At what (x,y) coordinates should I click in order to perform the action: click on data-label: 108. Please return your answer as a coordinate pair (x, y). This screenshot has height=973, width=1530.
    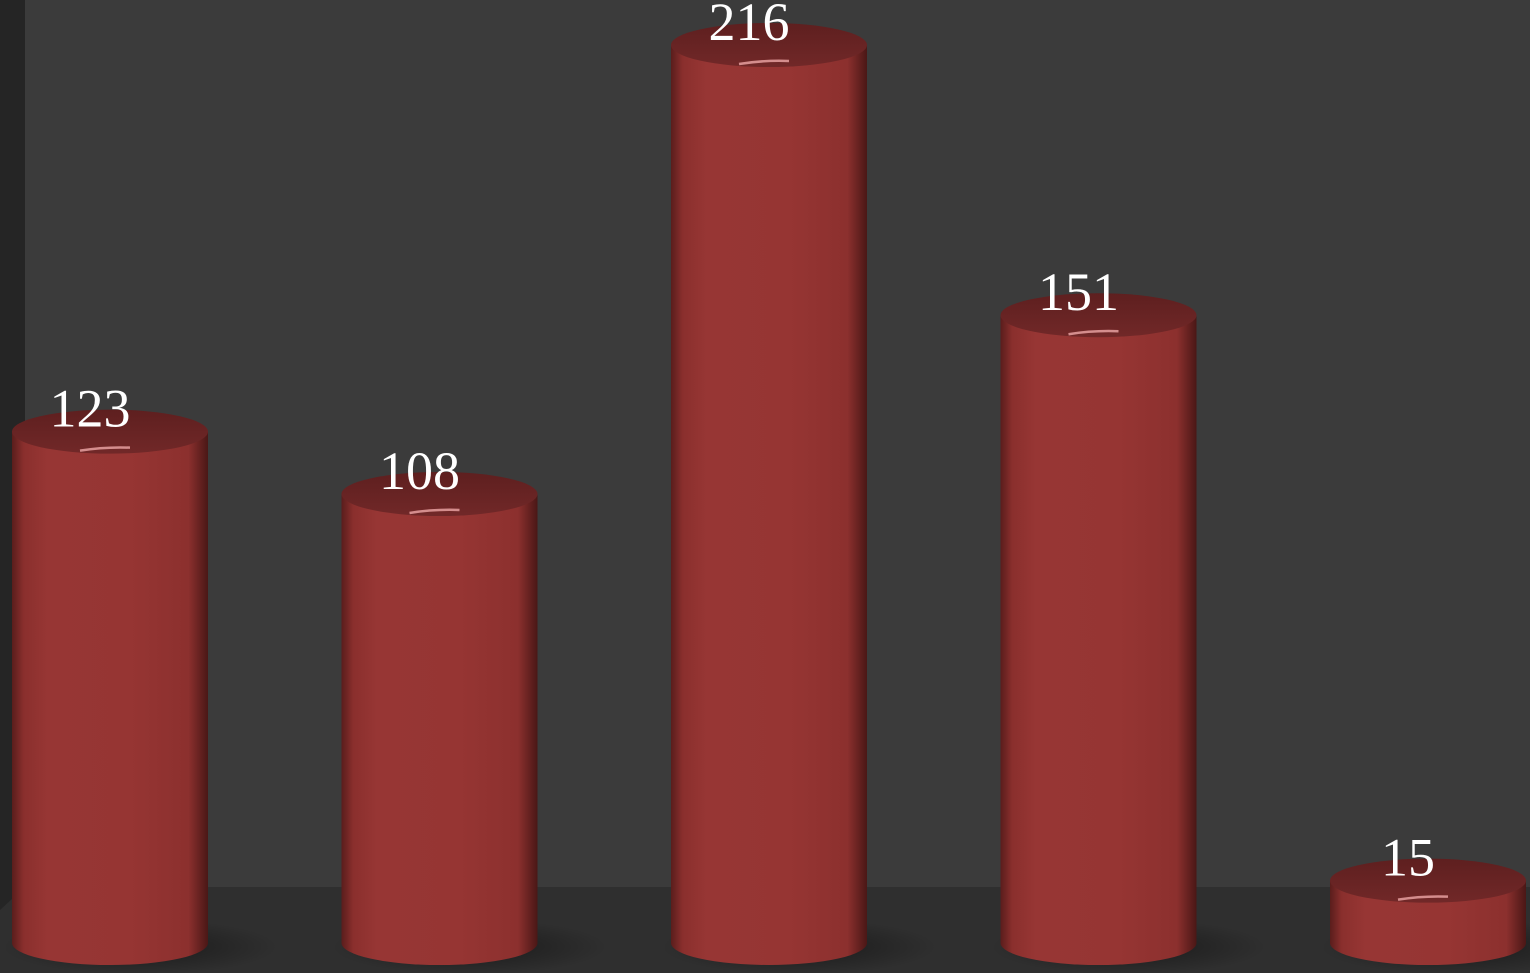
    Looking at the image, I should click on (419, 471).